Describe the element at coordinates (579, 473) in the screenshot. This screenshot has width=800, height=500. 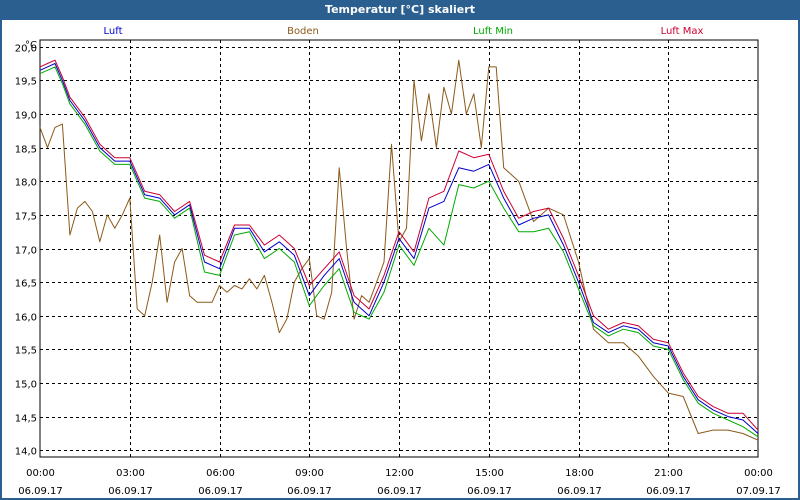
I see `x-tick-time-label: 18:00` at that location.